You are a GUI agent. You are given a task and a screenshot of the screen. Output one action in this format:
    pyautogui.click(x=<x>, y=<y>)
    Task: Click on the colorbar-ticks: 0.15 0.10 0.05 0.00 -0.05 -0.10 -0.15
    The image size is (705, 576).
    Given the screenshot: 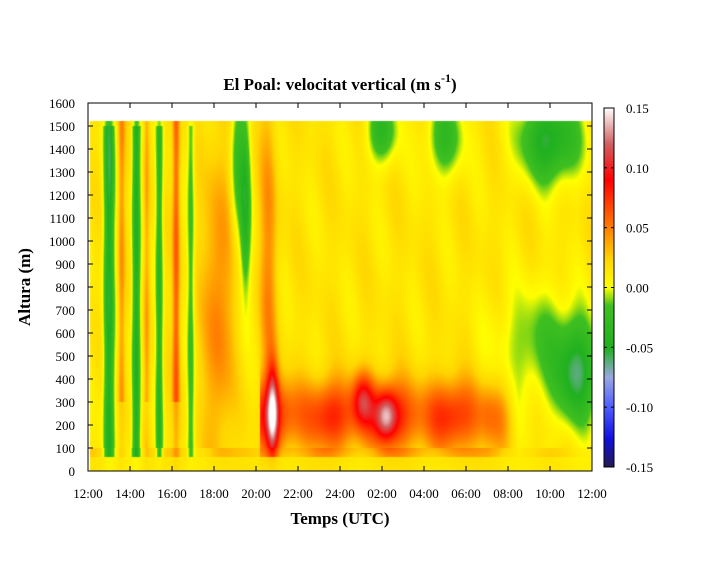 What is the action you would take?
    pyautogui.click(x=628, y=288)
    